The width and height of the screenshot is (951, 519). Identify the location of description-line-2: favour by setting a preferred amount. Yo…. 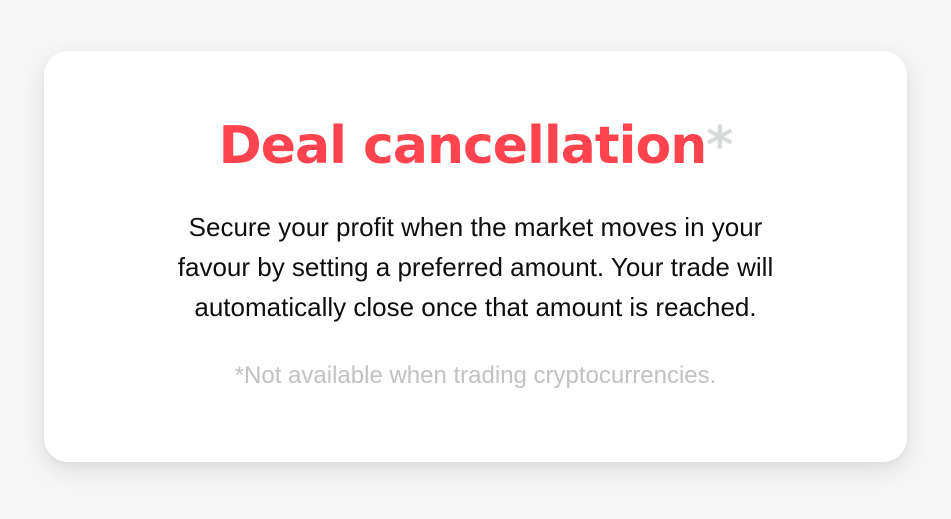
(475, 267).